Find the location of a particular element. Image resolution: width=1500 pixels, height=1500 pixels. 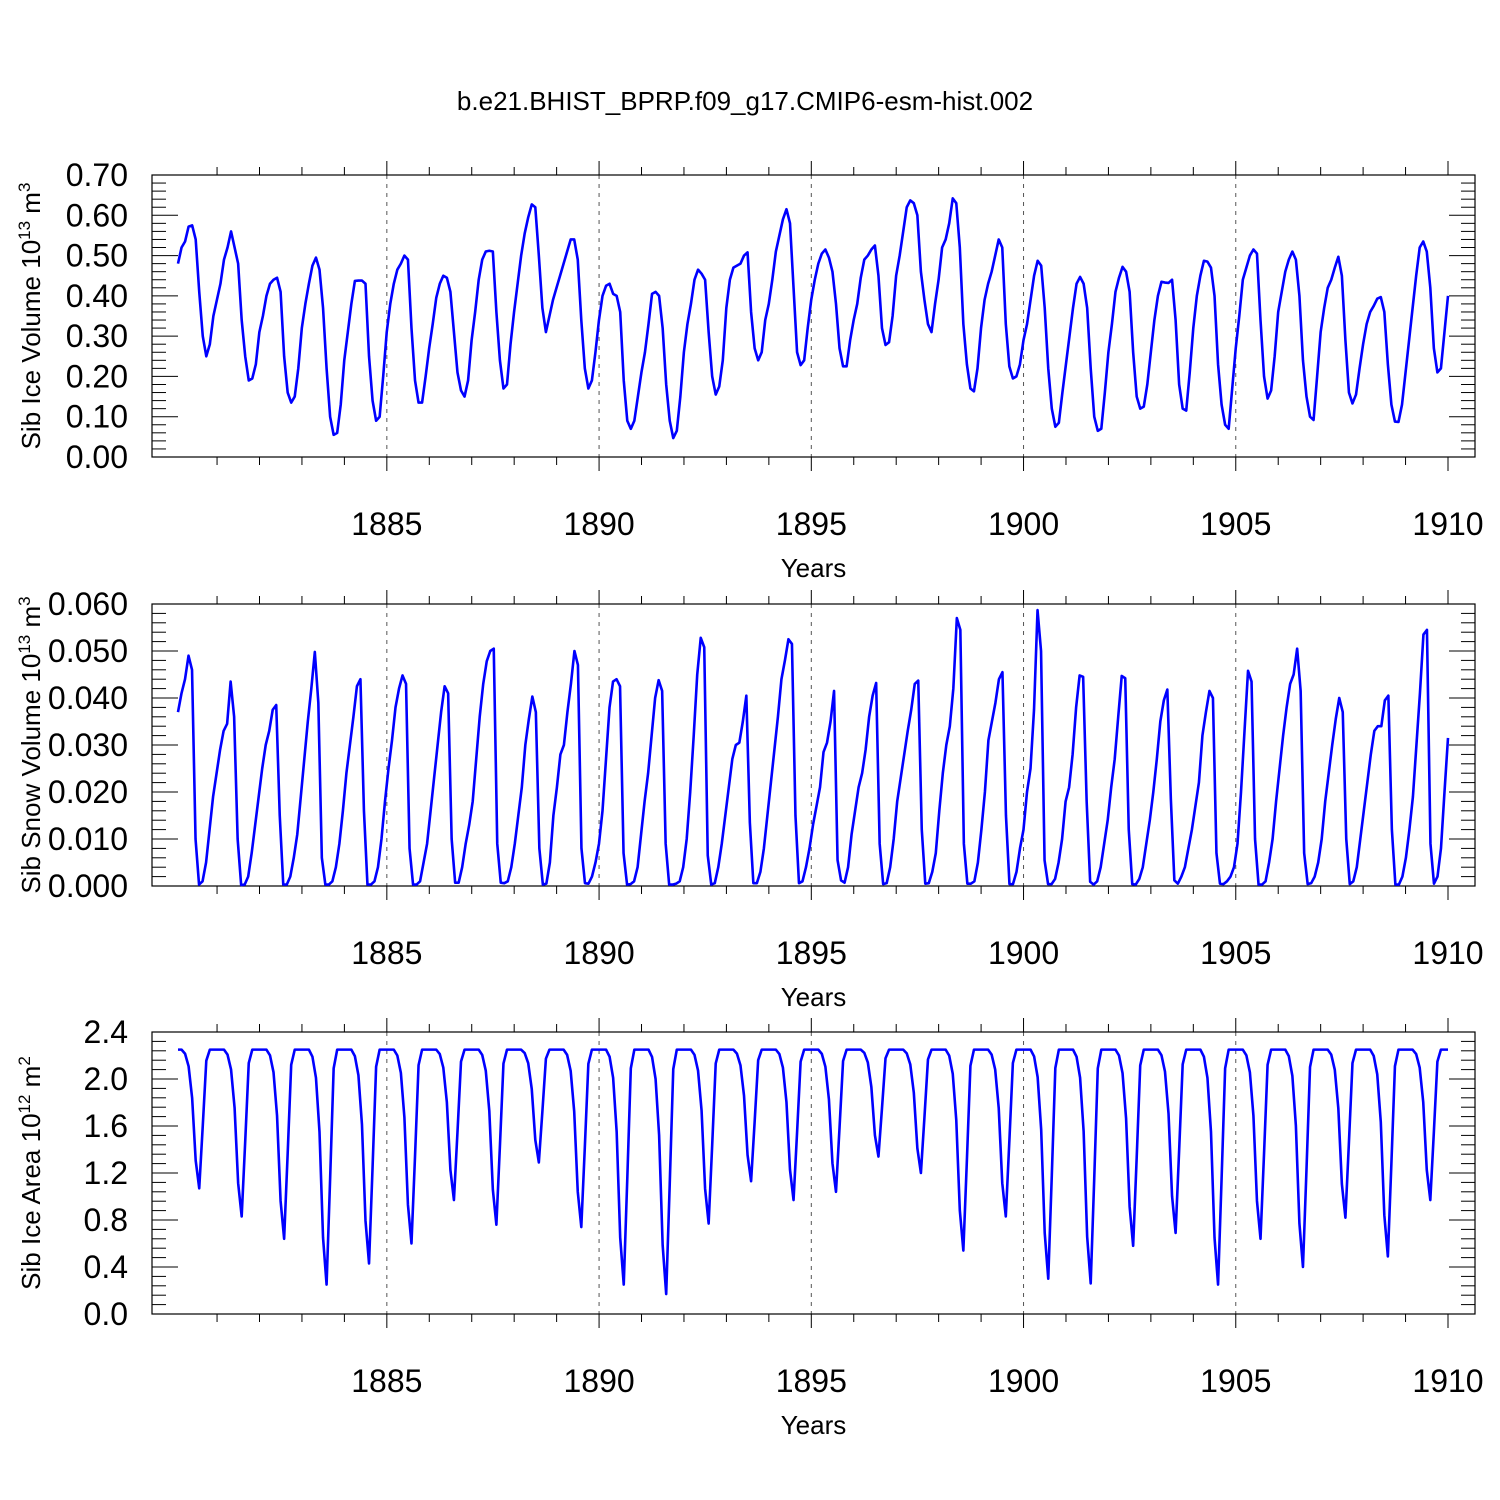

y-tick-label: 1.2 is located at coordinates (106, 1173).